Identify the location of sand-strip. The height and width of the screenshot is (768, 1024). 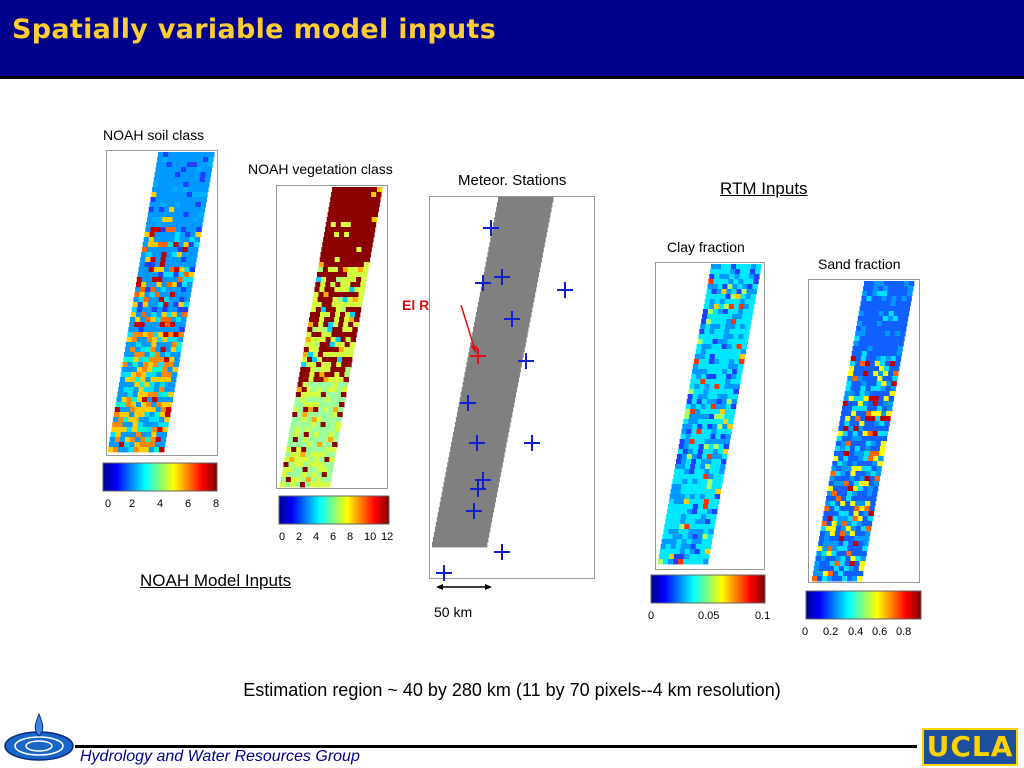
(863, 431).